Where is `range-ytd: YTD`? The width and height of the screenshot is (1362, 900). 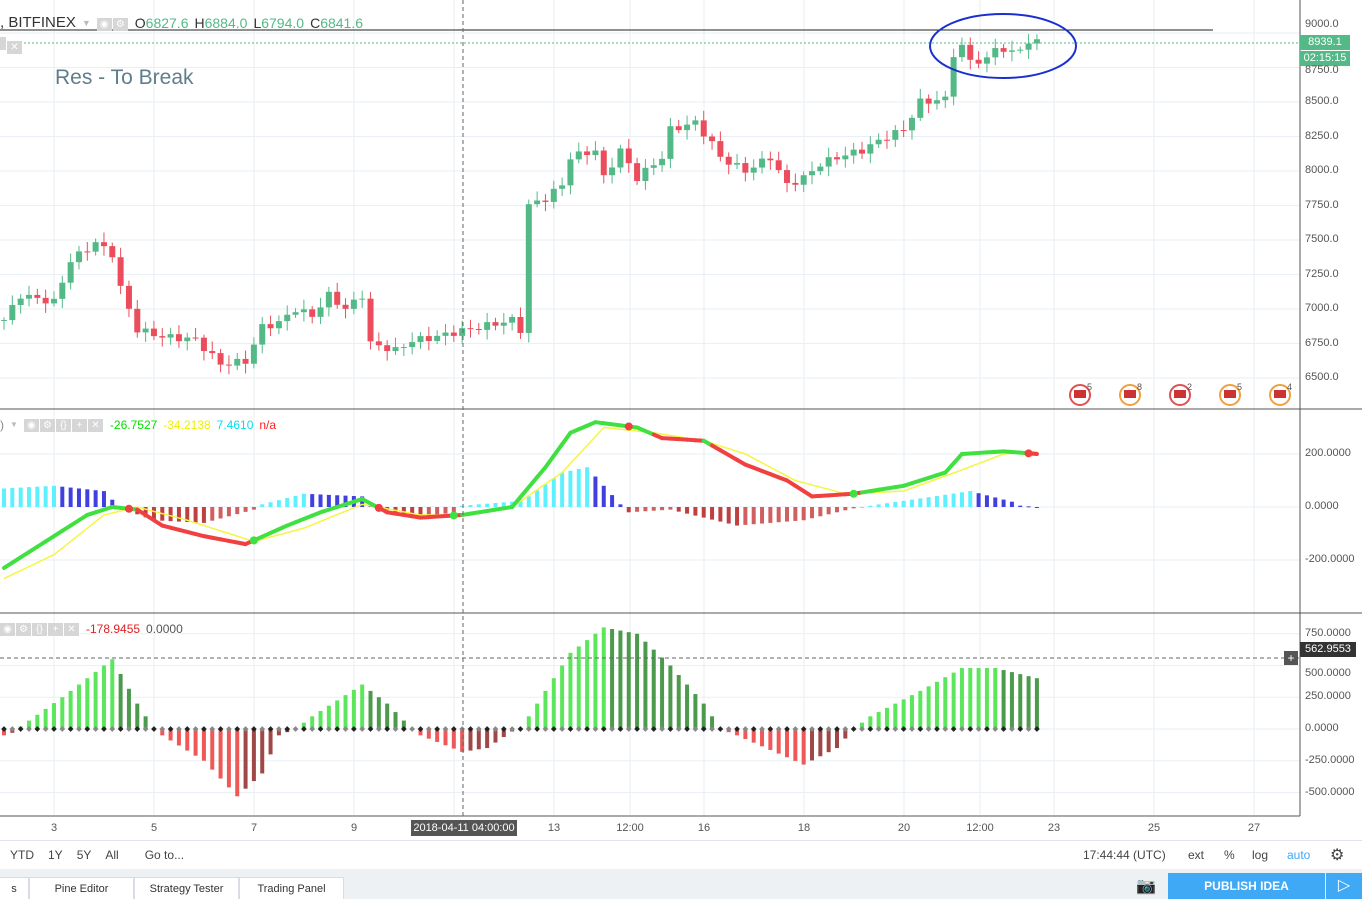 range-ytd: YTD is located at coordinates (22, 855).